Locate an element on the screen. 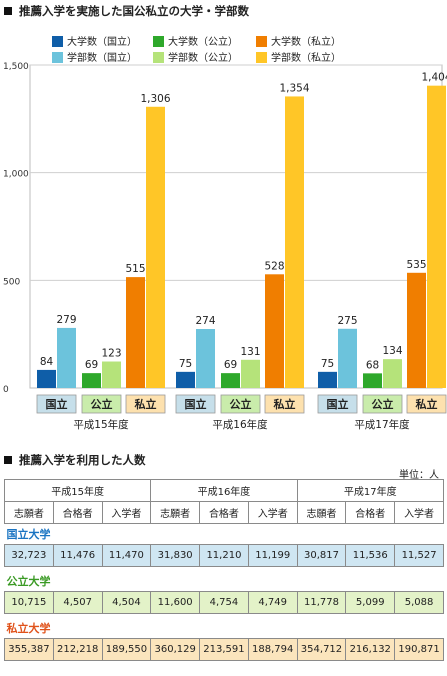  legend-item: 学部数（国立） is located at coordinates (94, 56).